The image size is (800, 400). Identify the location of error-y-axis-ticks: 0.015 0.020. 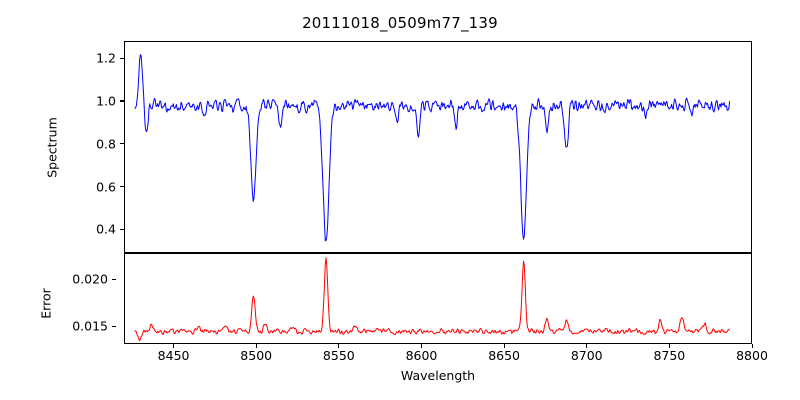
(92, 298).